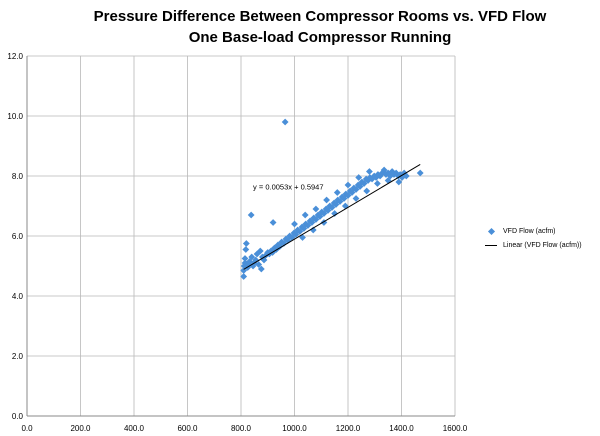 This screenshot has width=600, height=436. I want to click on y-tick-label: 10.0, so click(15, 116).